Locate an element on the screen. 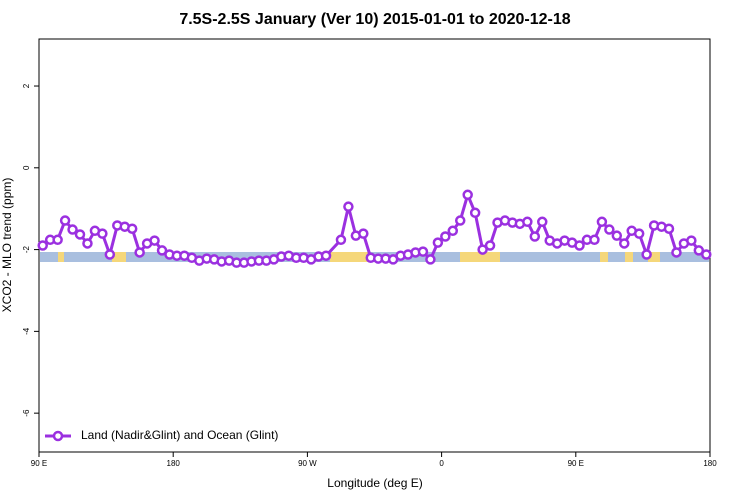 Image resolution: width=750 pixels, height=500 pixels. legend-label: Land (Nadir&Glint) and Ocean (Glint) is located at coordinates (179, 435).